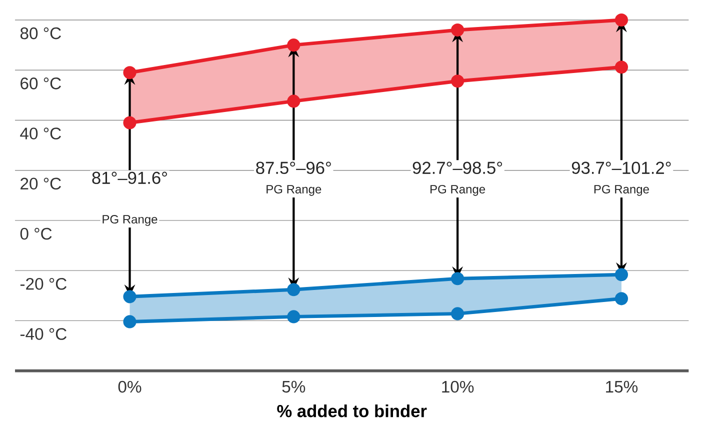 This screenshot has width=707, height=439. Describe the element at coordinates (622, 386) in the screenshot. I see `x-tick-label: 15%` at that location.